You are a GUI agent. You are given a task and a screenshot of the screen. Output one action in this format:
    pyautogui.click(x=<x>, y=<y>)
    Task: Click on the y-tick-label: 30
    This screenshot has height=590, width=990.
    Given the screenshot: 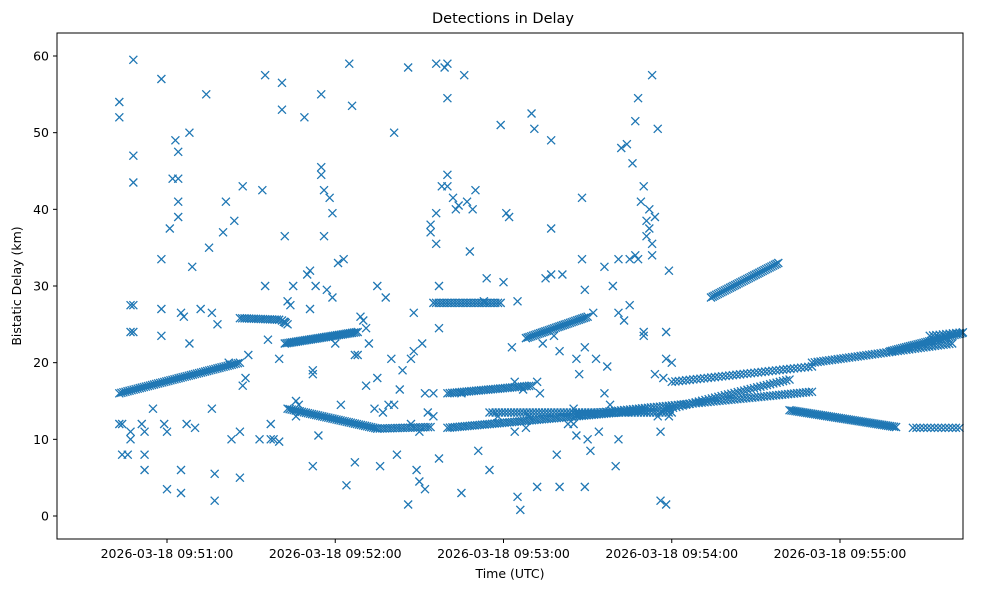 What is the action you would take?
    pyautogui.click(x=41, y=286)
    